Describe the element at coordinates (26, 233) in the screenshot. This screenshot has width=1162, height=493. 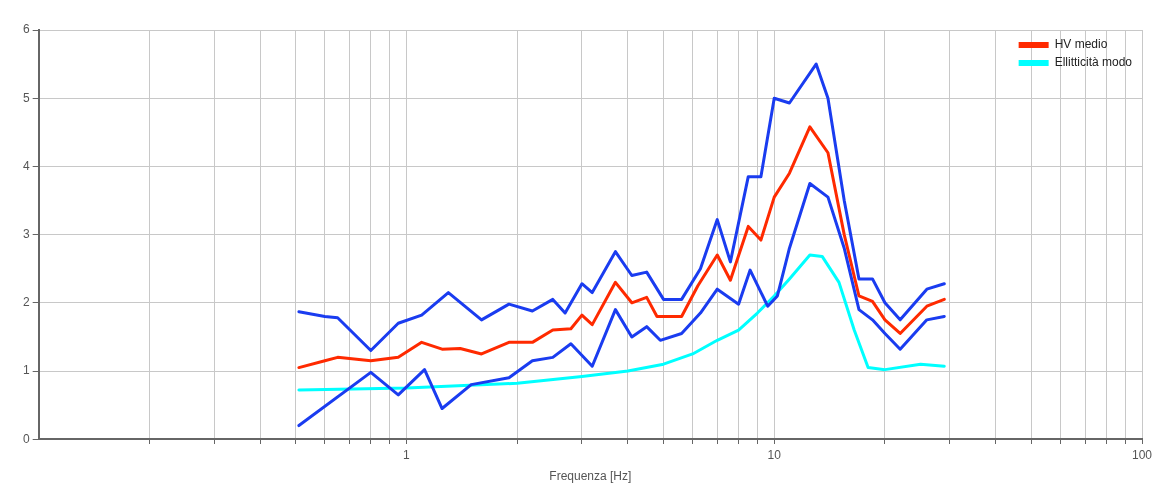
I see `y-tick-label: 3` at that location.